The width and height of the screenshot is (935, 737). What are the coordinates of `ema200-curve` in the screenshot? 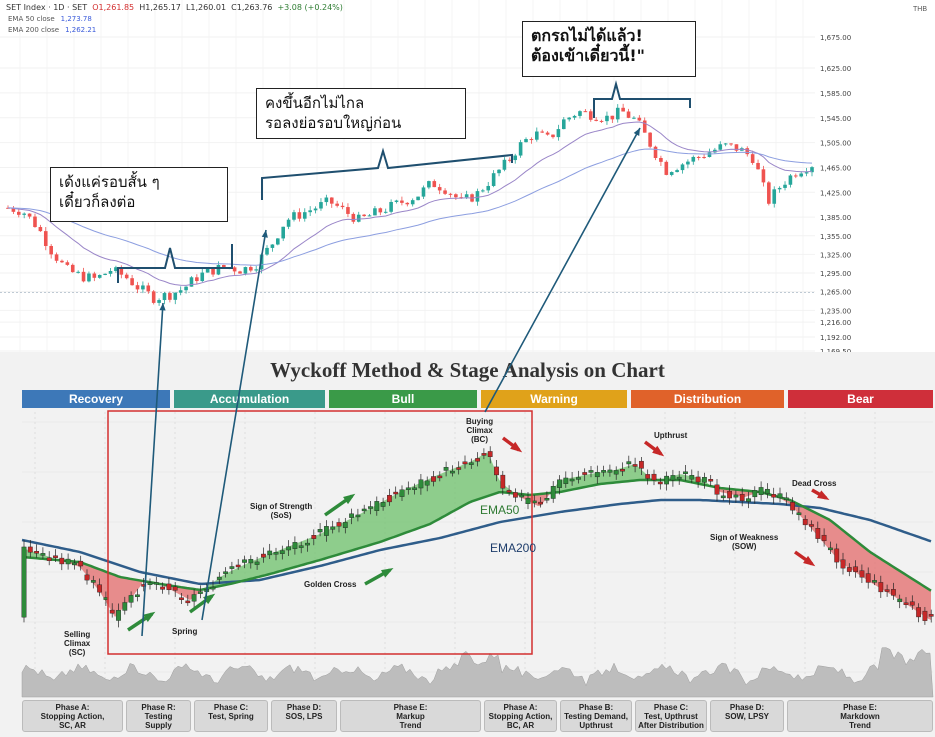 It's located at (476, 542).